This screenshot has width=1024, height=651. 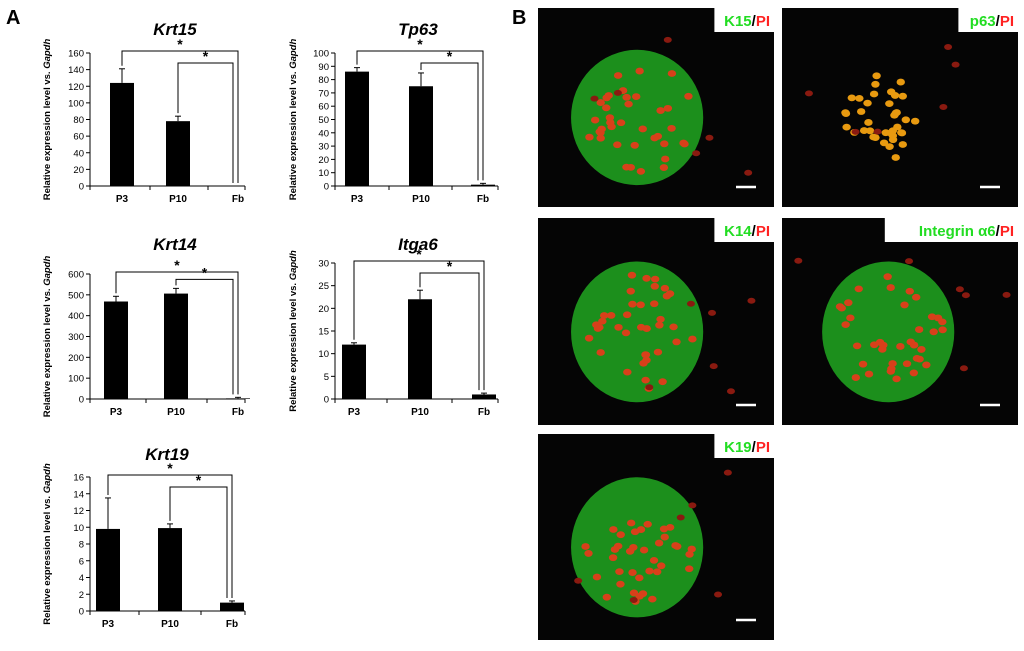 I want to click on y-tick-label: 500, so click(x=76, y=295).